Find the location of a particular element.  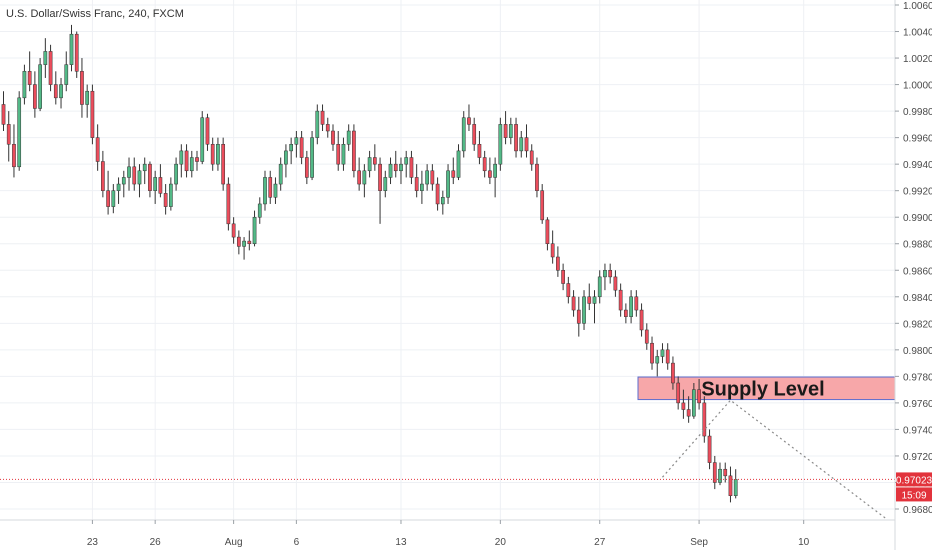

price-tick-label: 1.00200 is located at coordinates (917, 59).